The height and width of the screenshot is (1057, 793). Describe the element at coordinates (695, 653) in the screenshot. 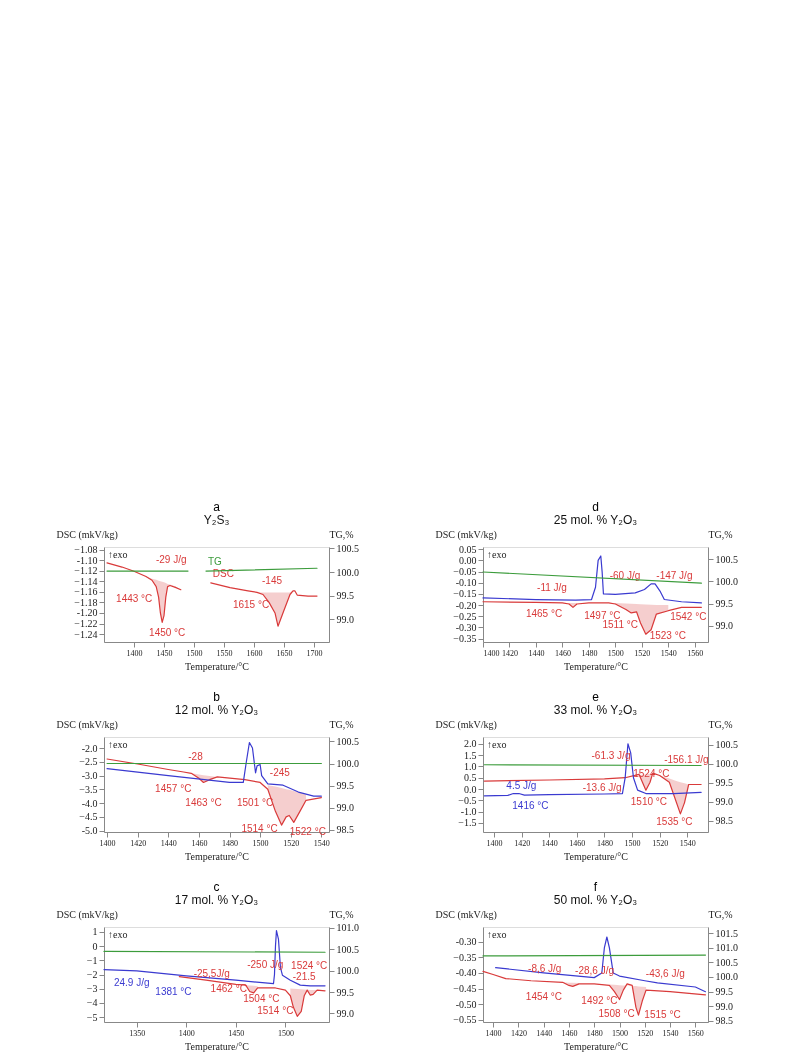

I see `x-tick-label: 1560` at that location.